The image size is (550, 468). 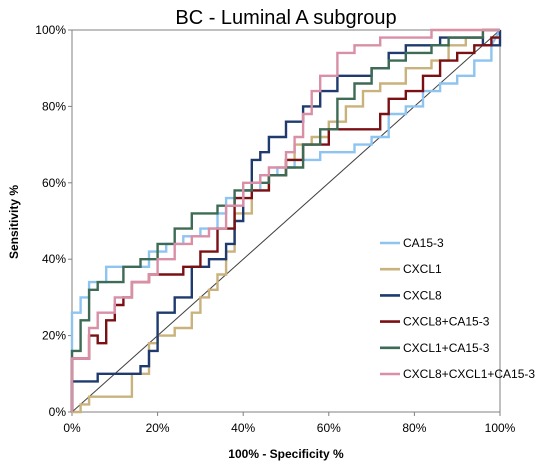 I want to click on legend-label: CXCL1+CA15-3, so click(x=446, y=348).